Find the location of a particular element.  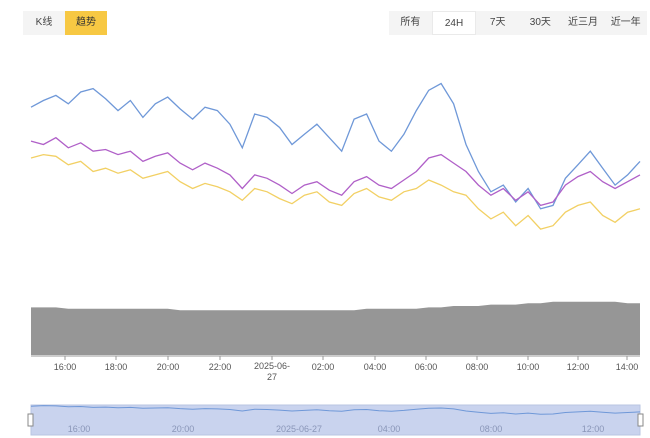

range-tab-1y: 近一年 is located at coordinates (625, 22).